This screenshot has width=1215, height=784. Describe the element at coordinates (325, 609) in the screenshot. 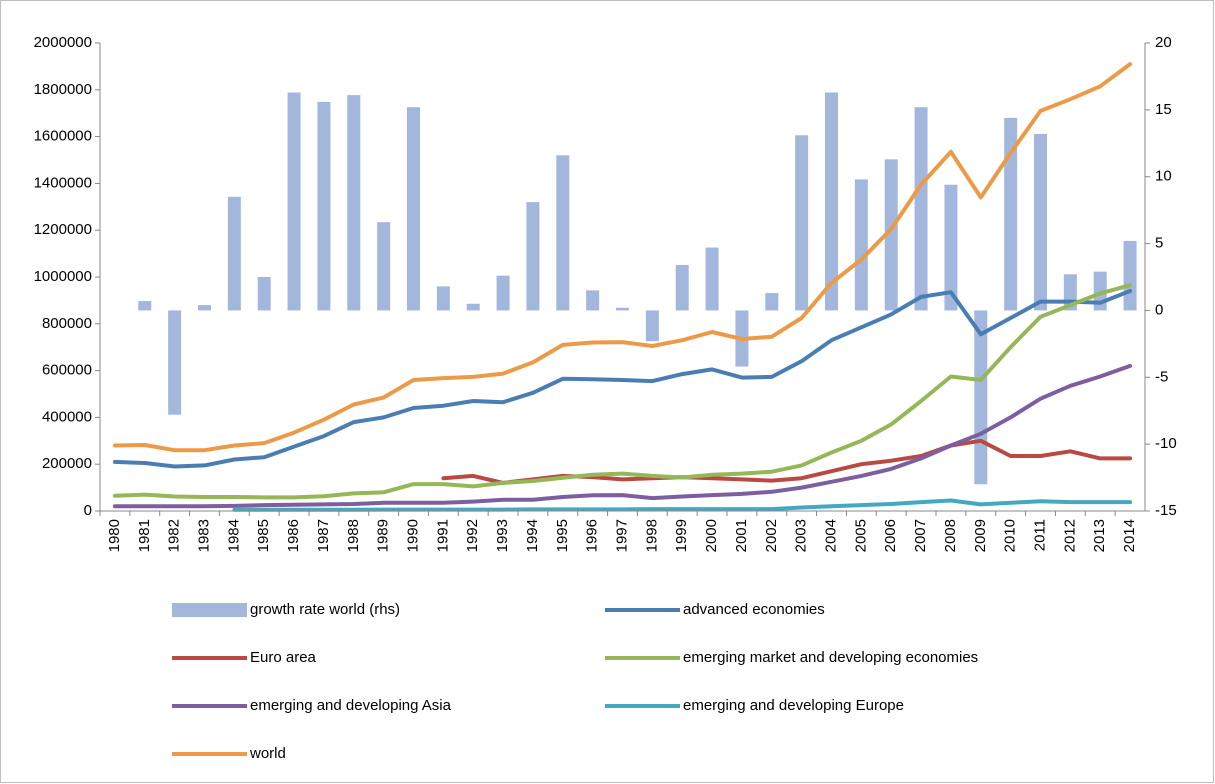

I see `legend-label: growth rate world (rhs)` at that location.